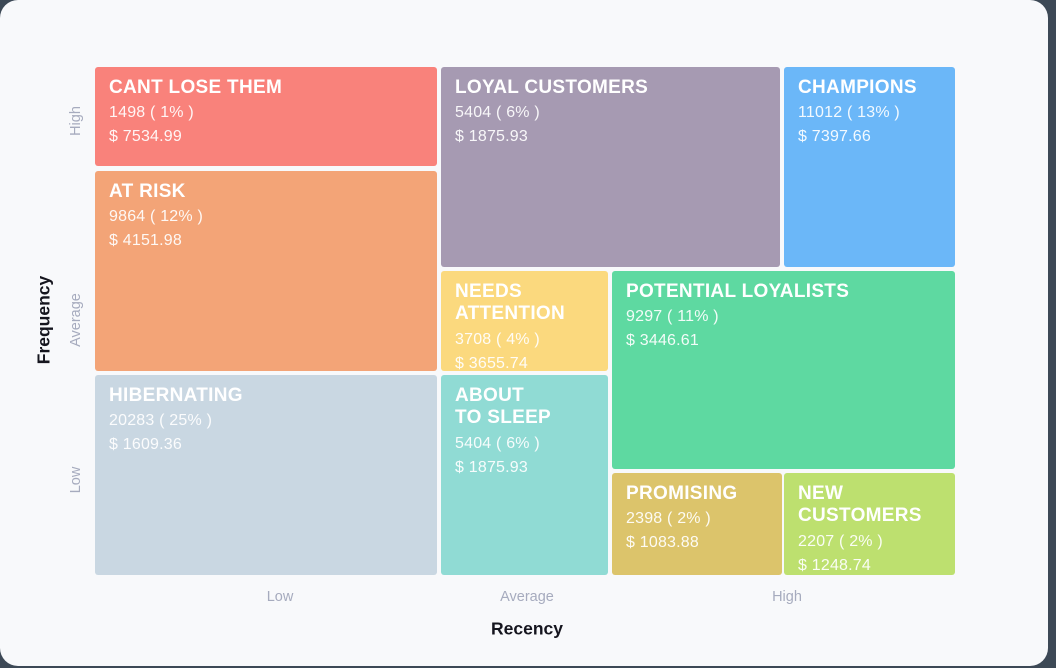 This screenshot has width=1056, height=668. What do you see at coordinates (76, 320) in the screenshot?
I see `y-tick-average: Average` at bounding box center [76, 320].